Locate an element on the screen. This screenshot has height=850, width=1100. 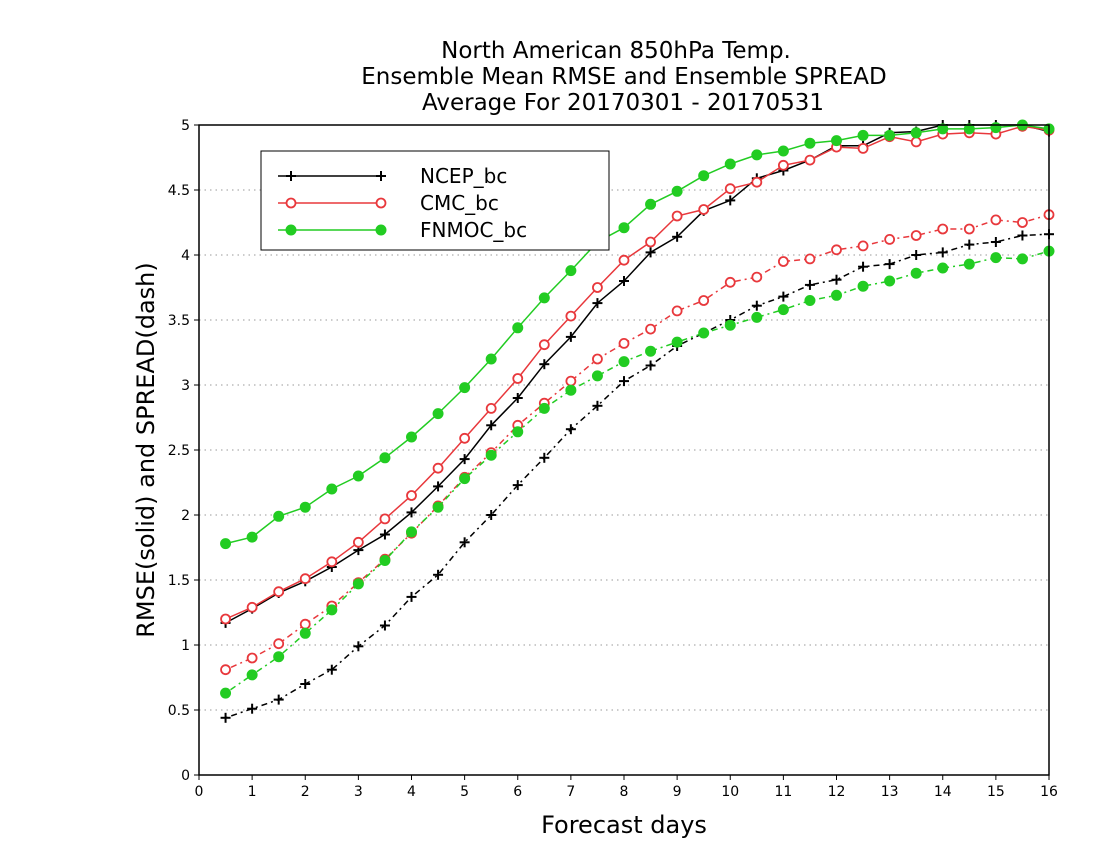
y-tick-label: 2.5 is located at coordinates (179, 451).